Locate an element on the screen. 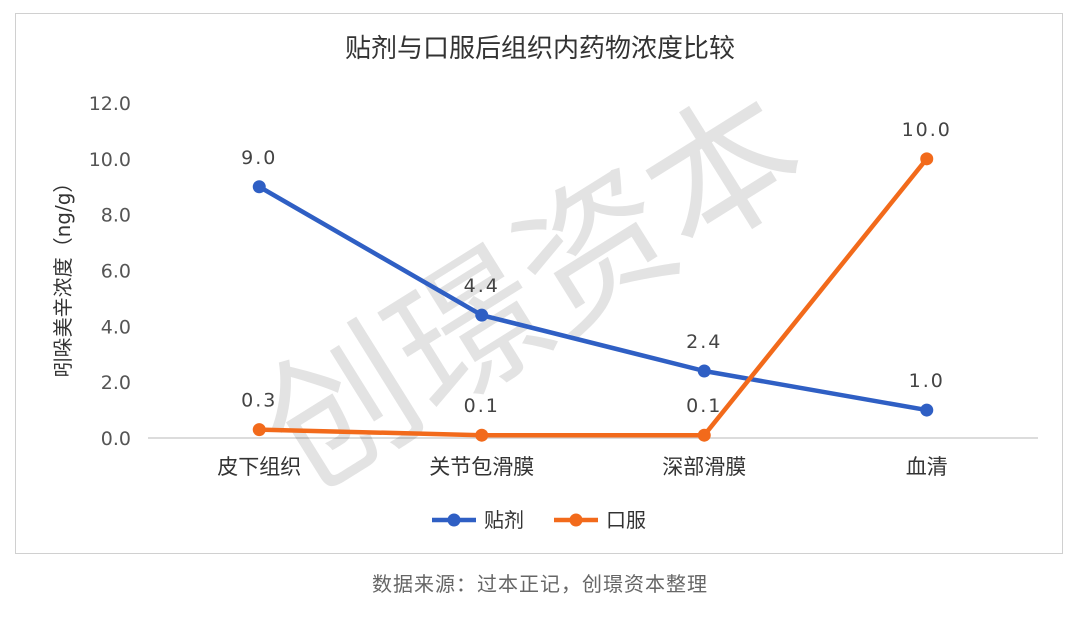 This screenshot has width=1080, height=624. data-label: 2.4 is located at coordinates (704, 342).